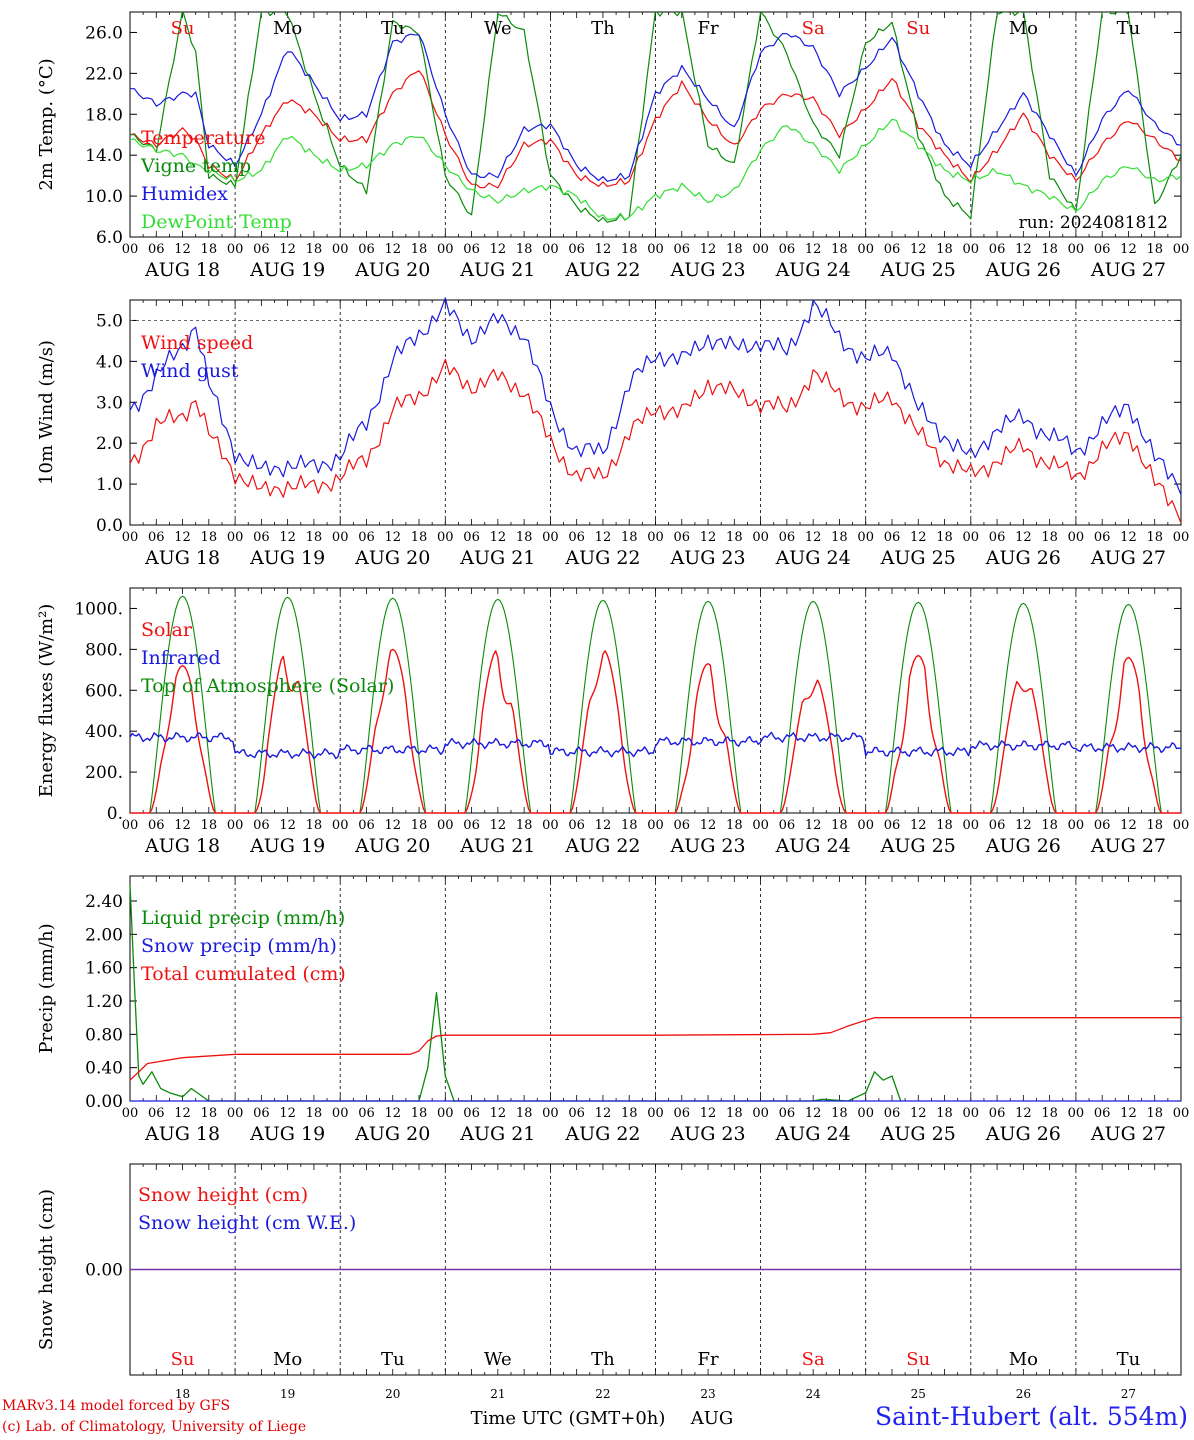 This screenshot has height=1440, width=1194. What do you see at coordinates (104, 650) in the screenshot?
I see `y-tick-label: 800.` at bounding box center [104, 650].